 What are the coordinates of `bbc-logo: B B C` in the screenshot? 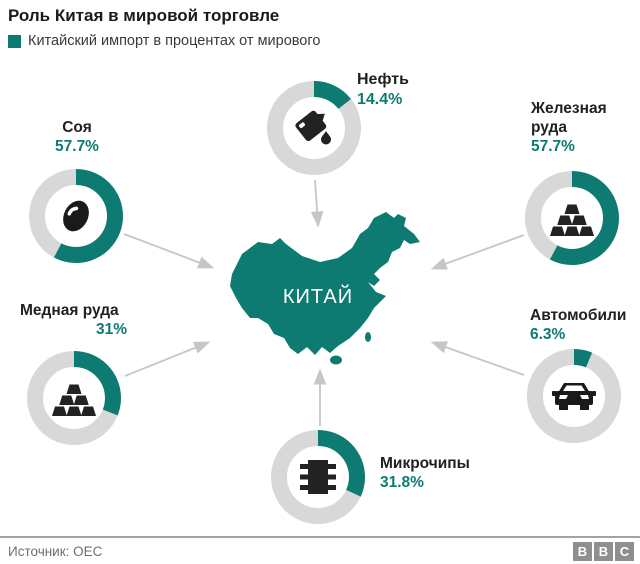 It's located at (603, 551).